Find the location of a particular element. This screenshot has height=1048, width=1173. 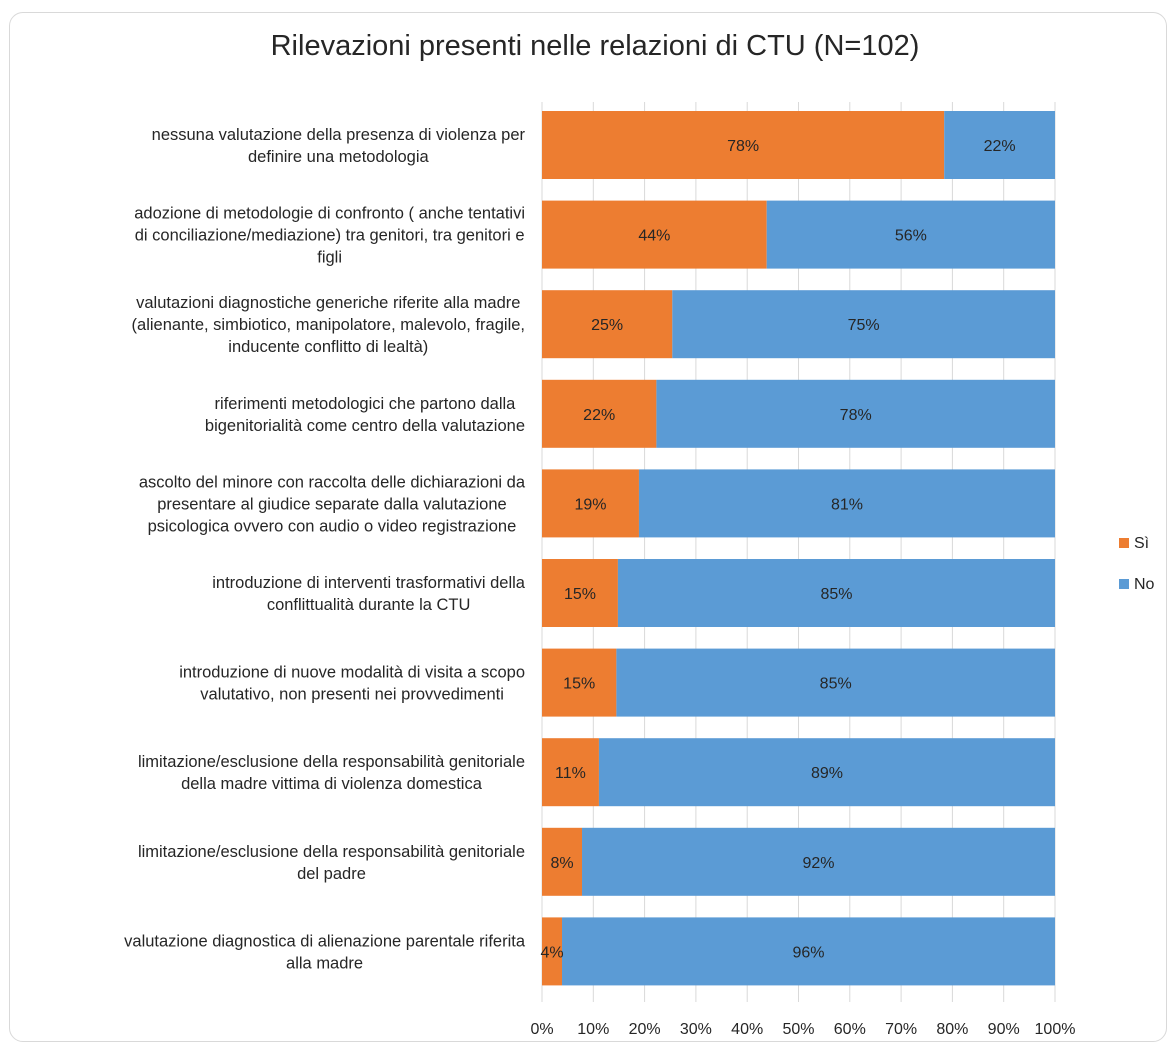

value-label-si: 22% is located at coordinates (599, 415).